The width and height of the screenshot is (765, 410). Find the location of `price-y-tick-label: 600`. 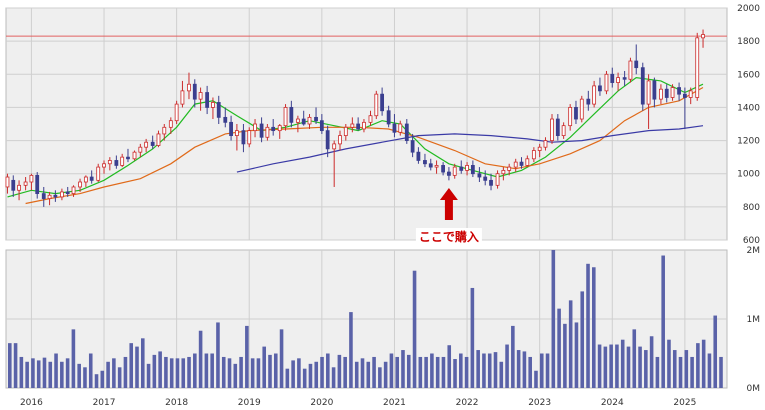

price-y-tick-label: 600 is located at coordinates (751, 241).